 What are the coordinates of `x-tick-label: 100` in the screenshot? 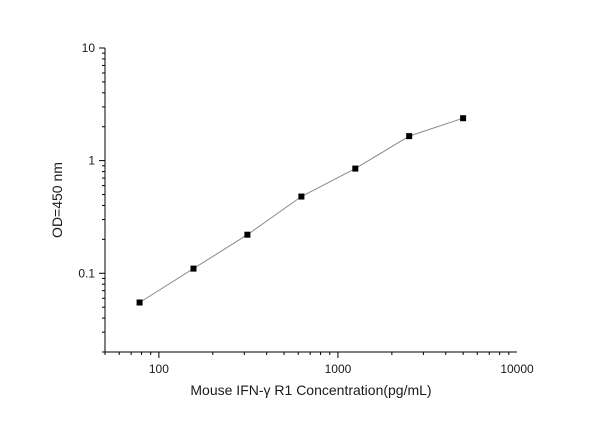 It's located at (159, 369).